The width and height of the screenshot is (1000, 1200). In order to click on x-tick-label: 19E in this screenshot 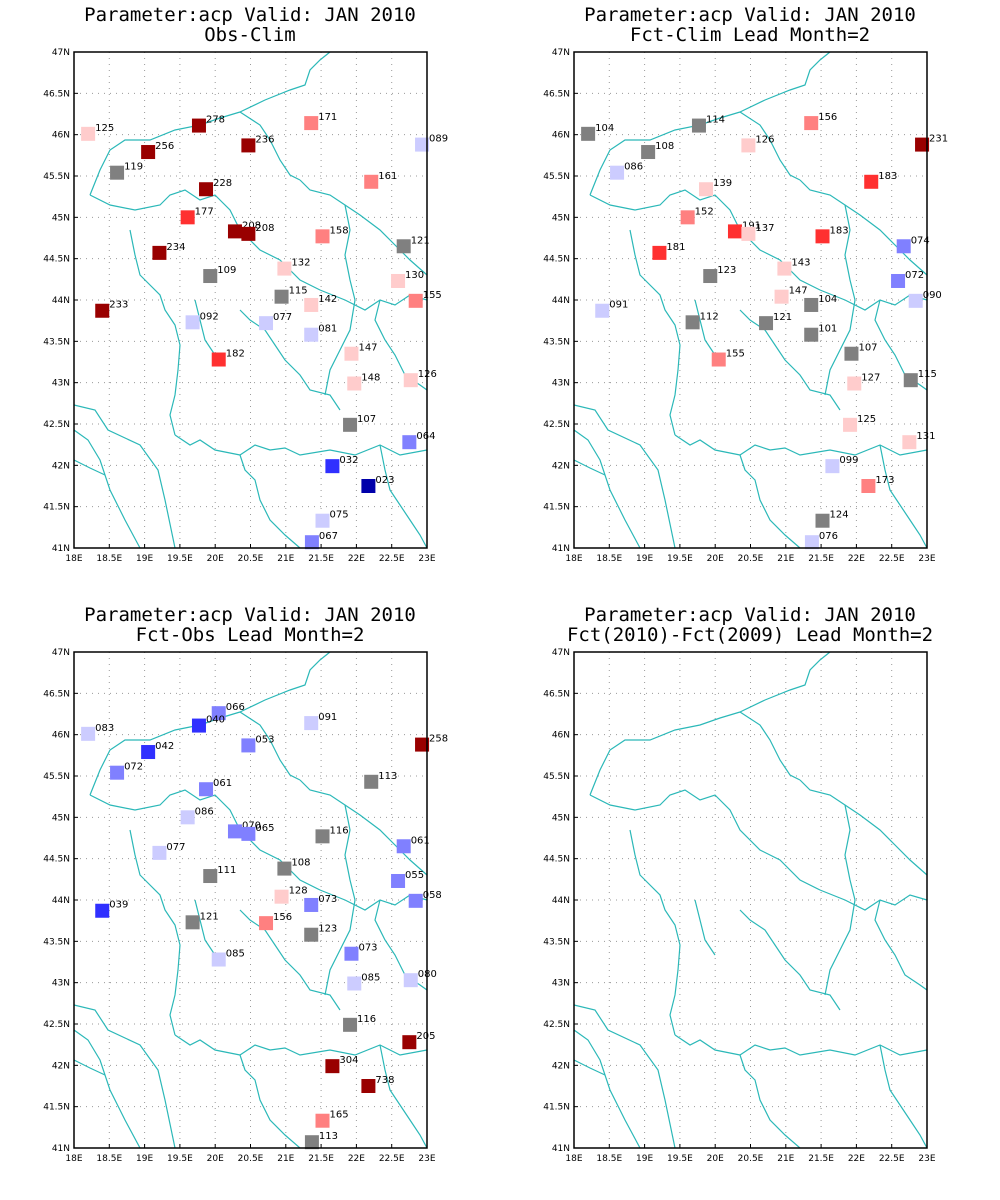, I will do `click(644, 559)`.